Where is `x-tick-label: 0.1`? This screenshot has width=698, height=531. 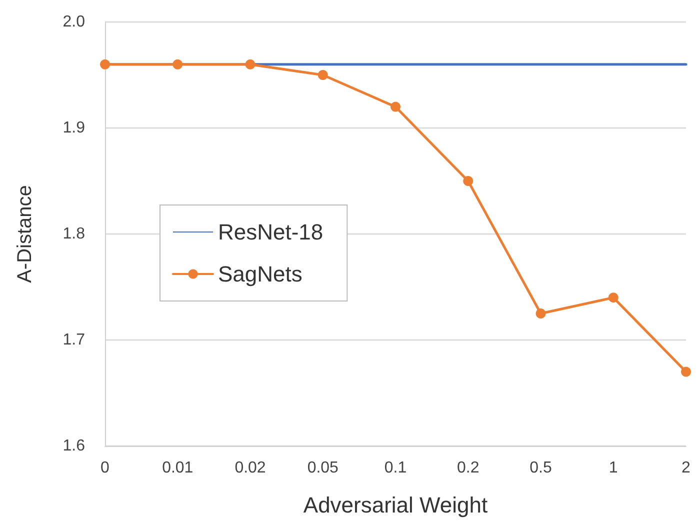
x-tick-label: 0.1 is located at coordinates (395, 468).